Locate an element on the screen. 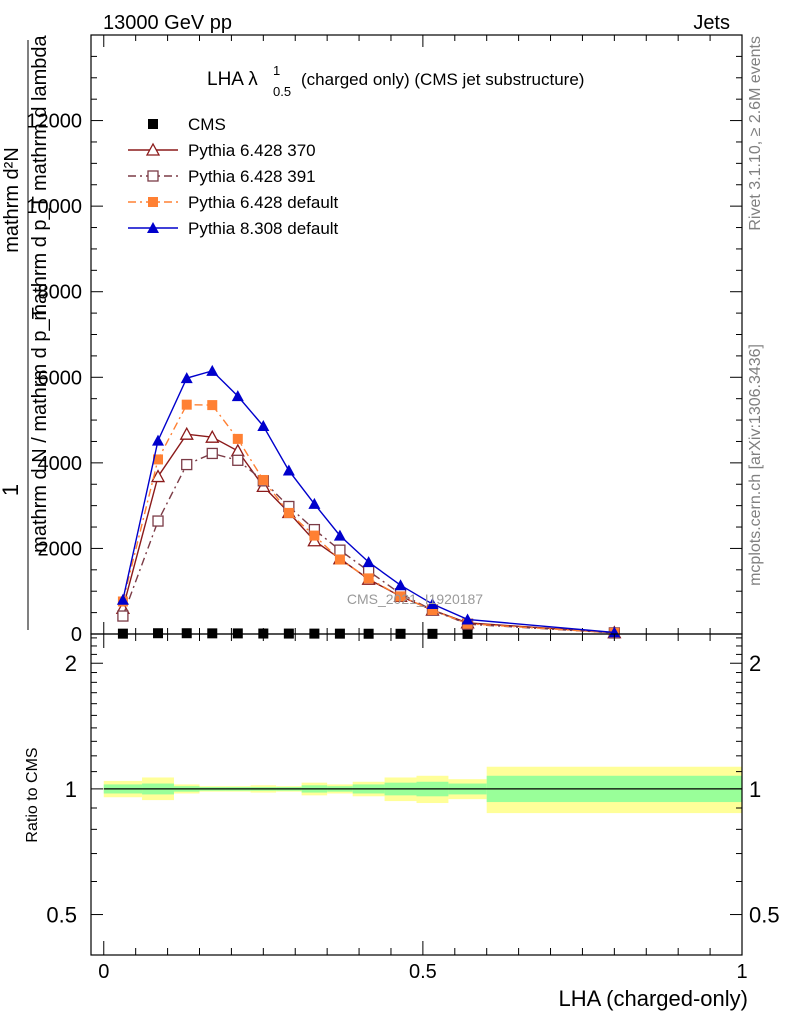 The image size is (786, 1024). y-tick-label: 0 is located at coordinates (76, 635).